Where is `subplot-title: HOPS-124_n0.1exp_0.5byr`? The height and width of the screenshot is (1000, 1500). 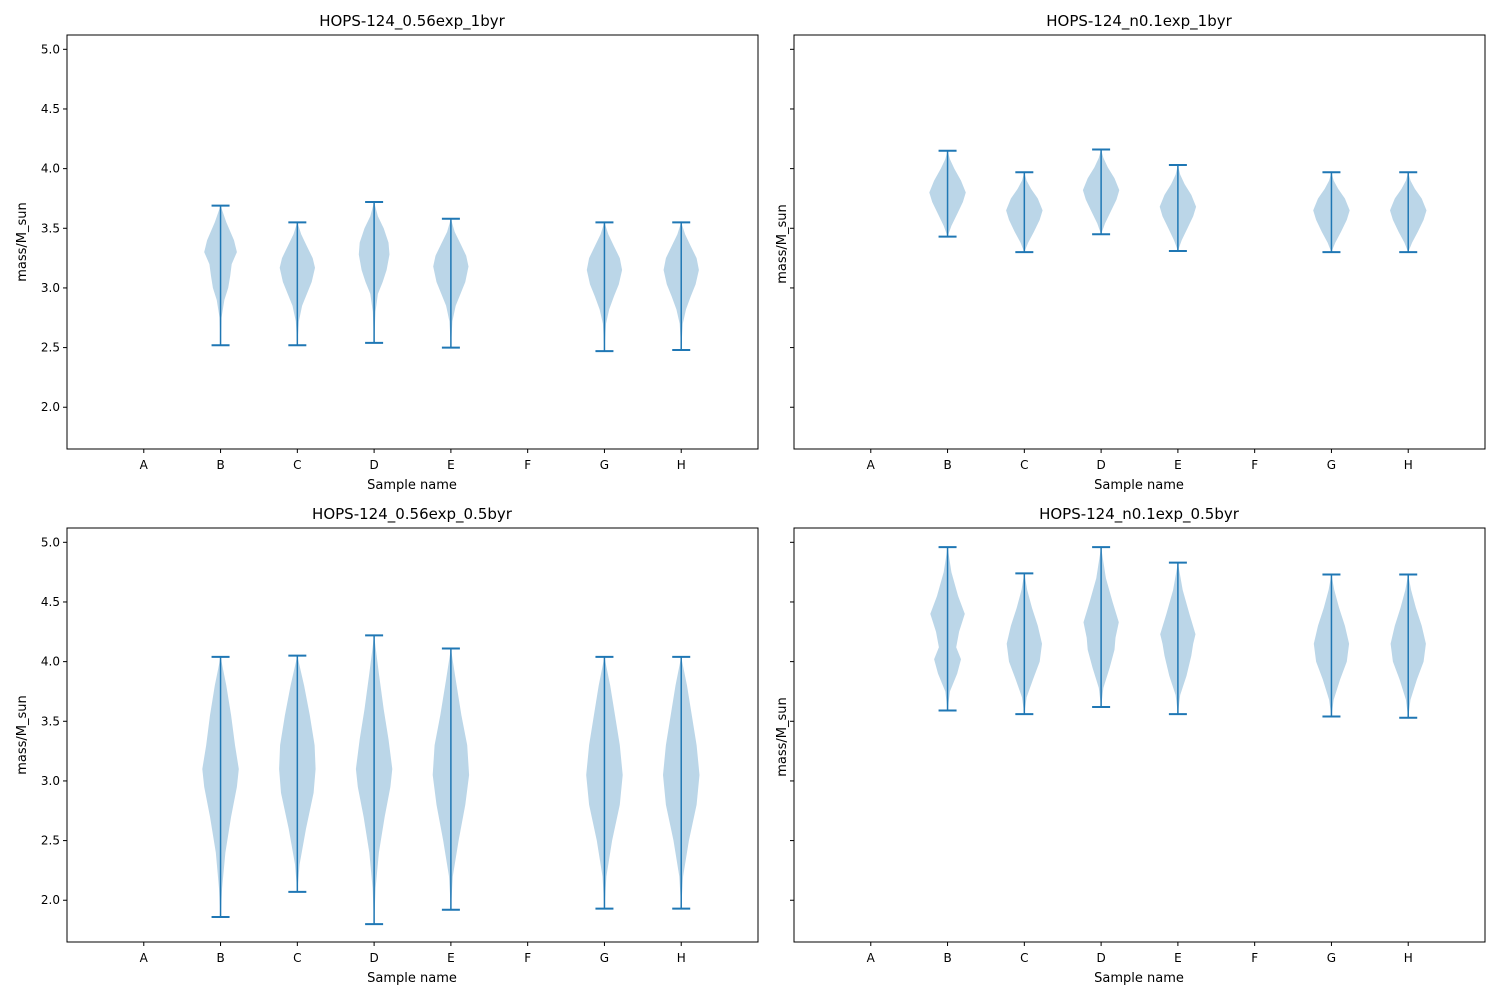 subplot-title: HOPS-124_n0.1exp_0.5byr is located at coordinates (1139, 514).